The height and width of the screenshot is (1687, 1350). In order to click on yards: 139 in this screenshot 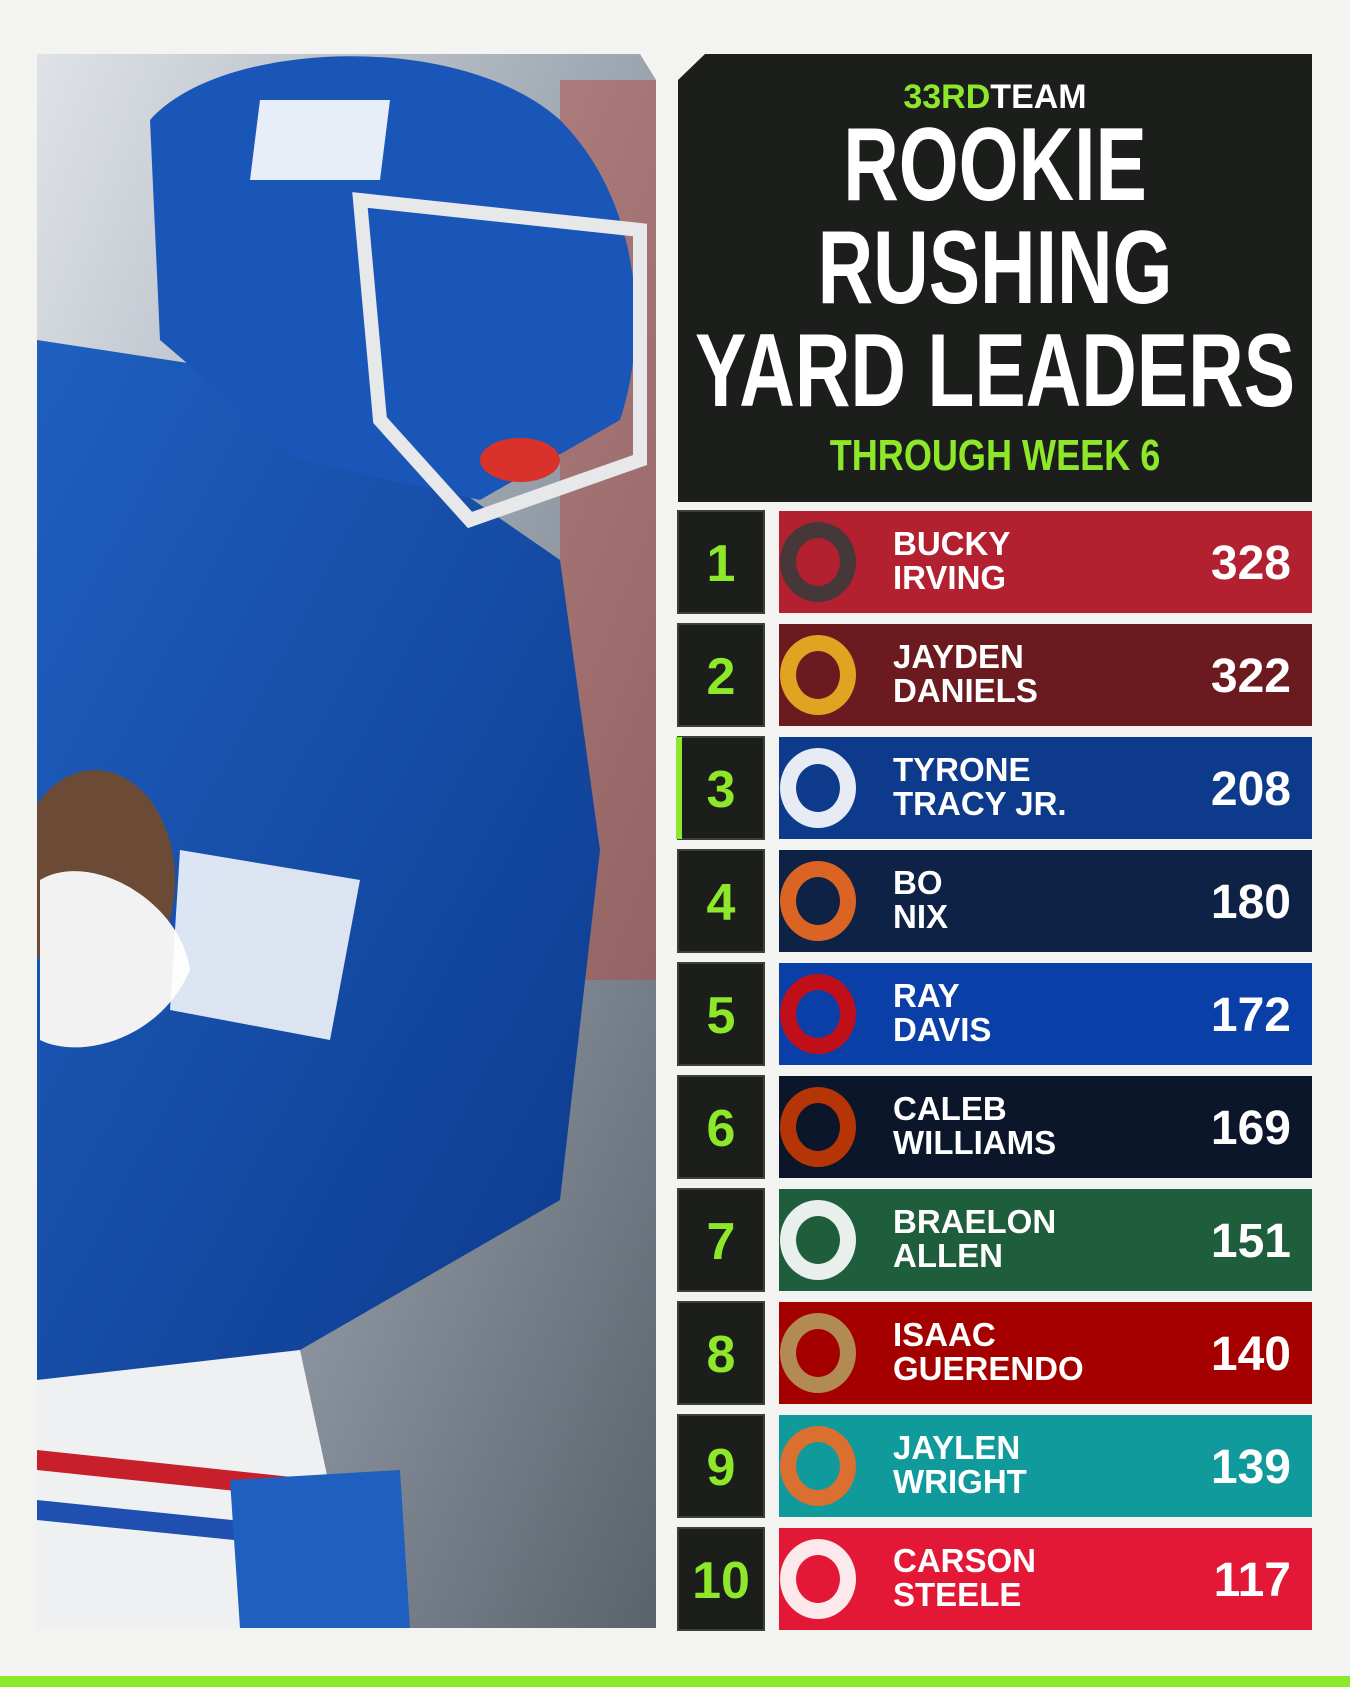, I will do `click(1251, 1467)`.